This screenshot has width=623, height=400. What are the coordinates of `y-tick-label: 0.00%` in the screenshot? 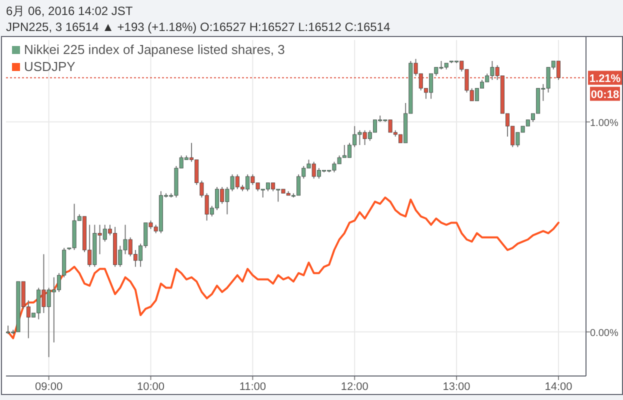 It's located at (604, 333).